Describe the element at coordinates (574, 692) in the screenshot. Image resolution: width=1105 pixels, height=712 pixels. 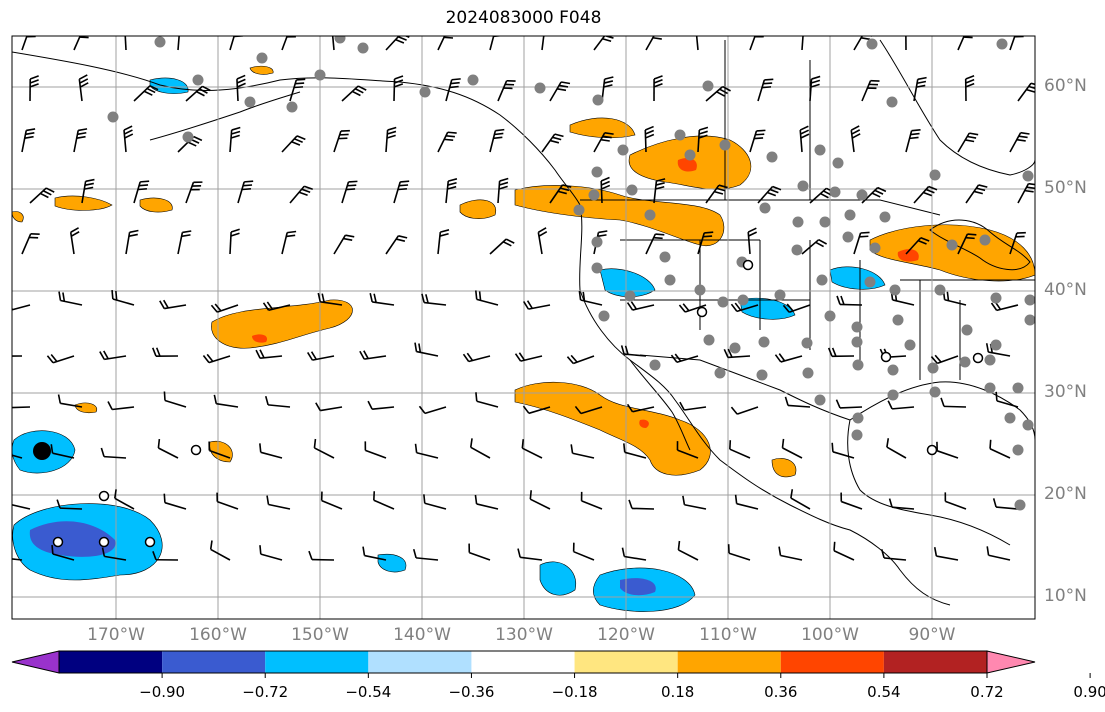
I see `colorbar-tick-label: −0.18` at that location.